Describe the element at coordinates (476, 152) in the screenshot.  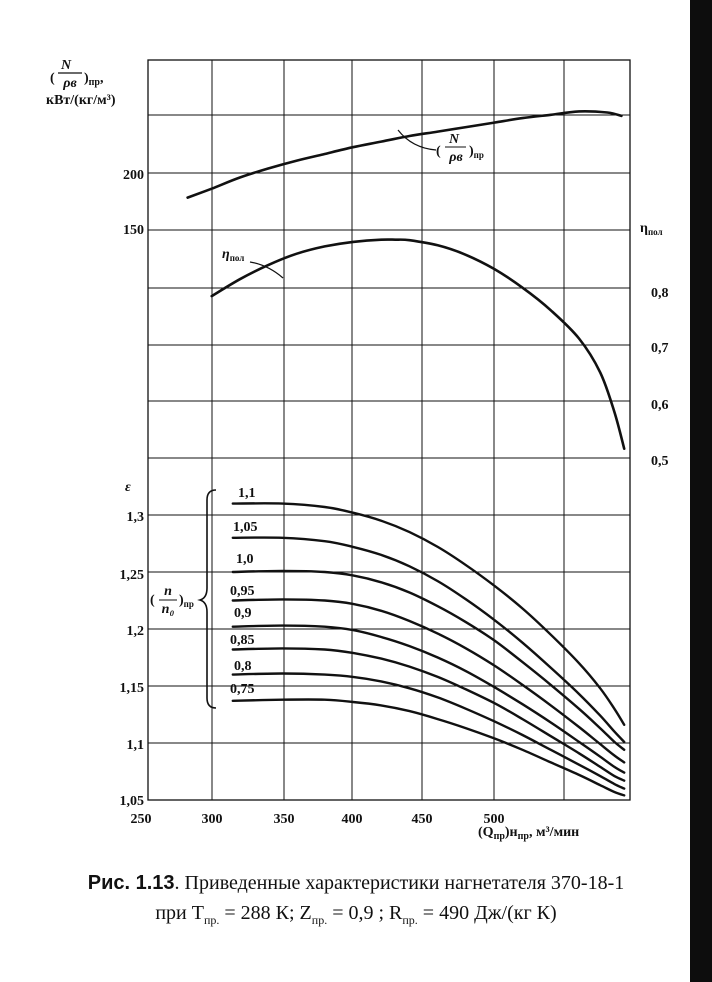
I see `power-curve-label-paren: )пр` at that location.